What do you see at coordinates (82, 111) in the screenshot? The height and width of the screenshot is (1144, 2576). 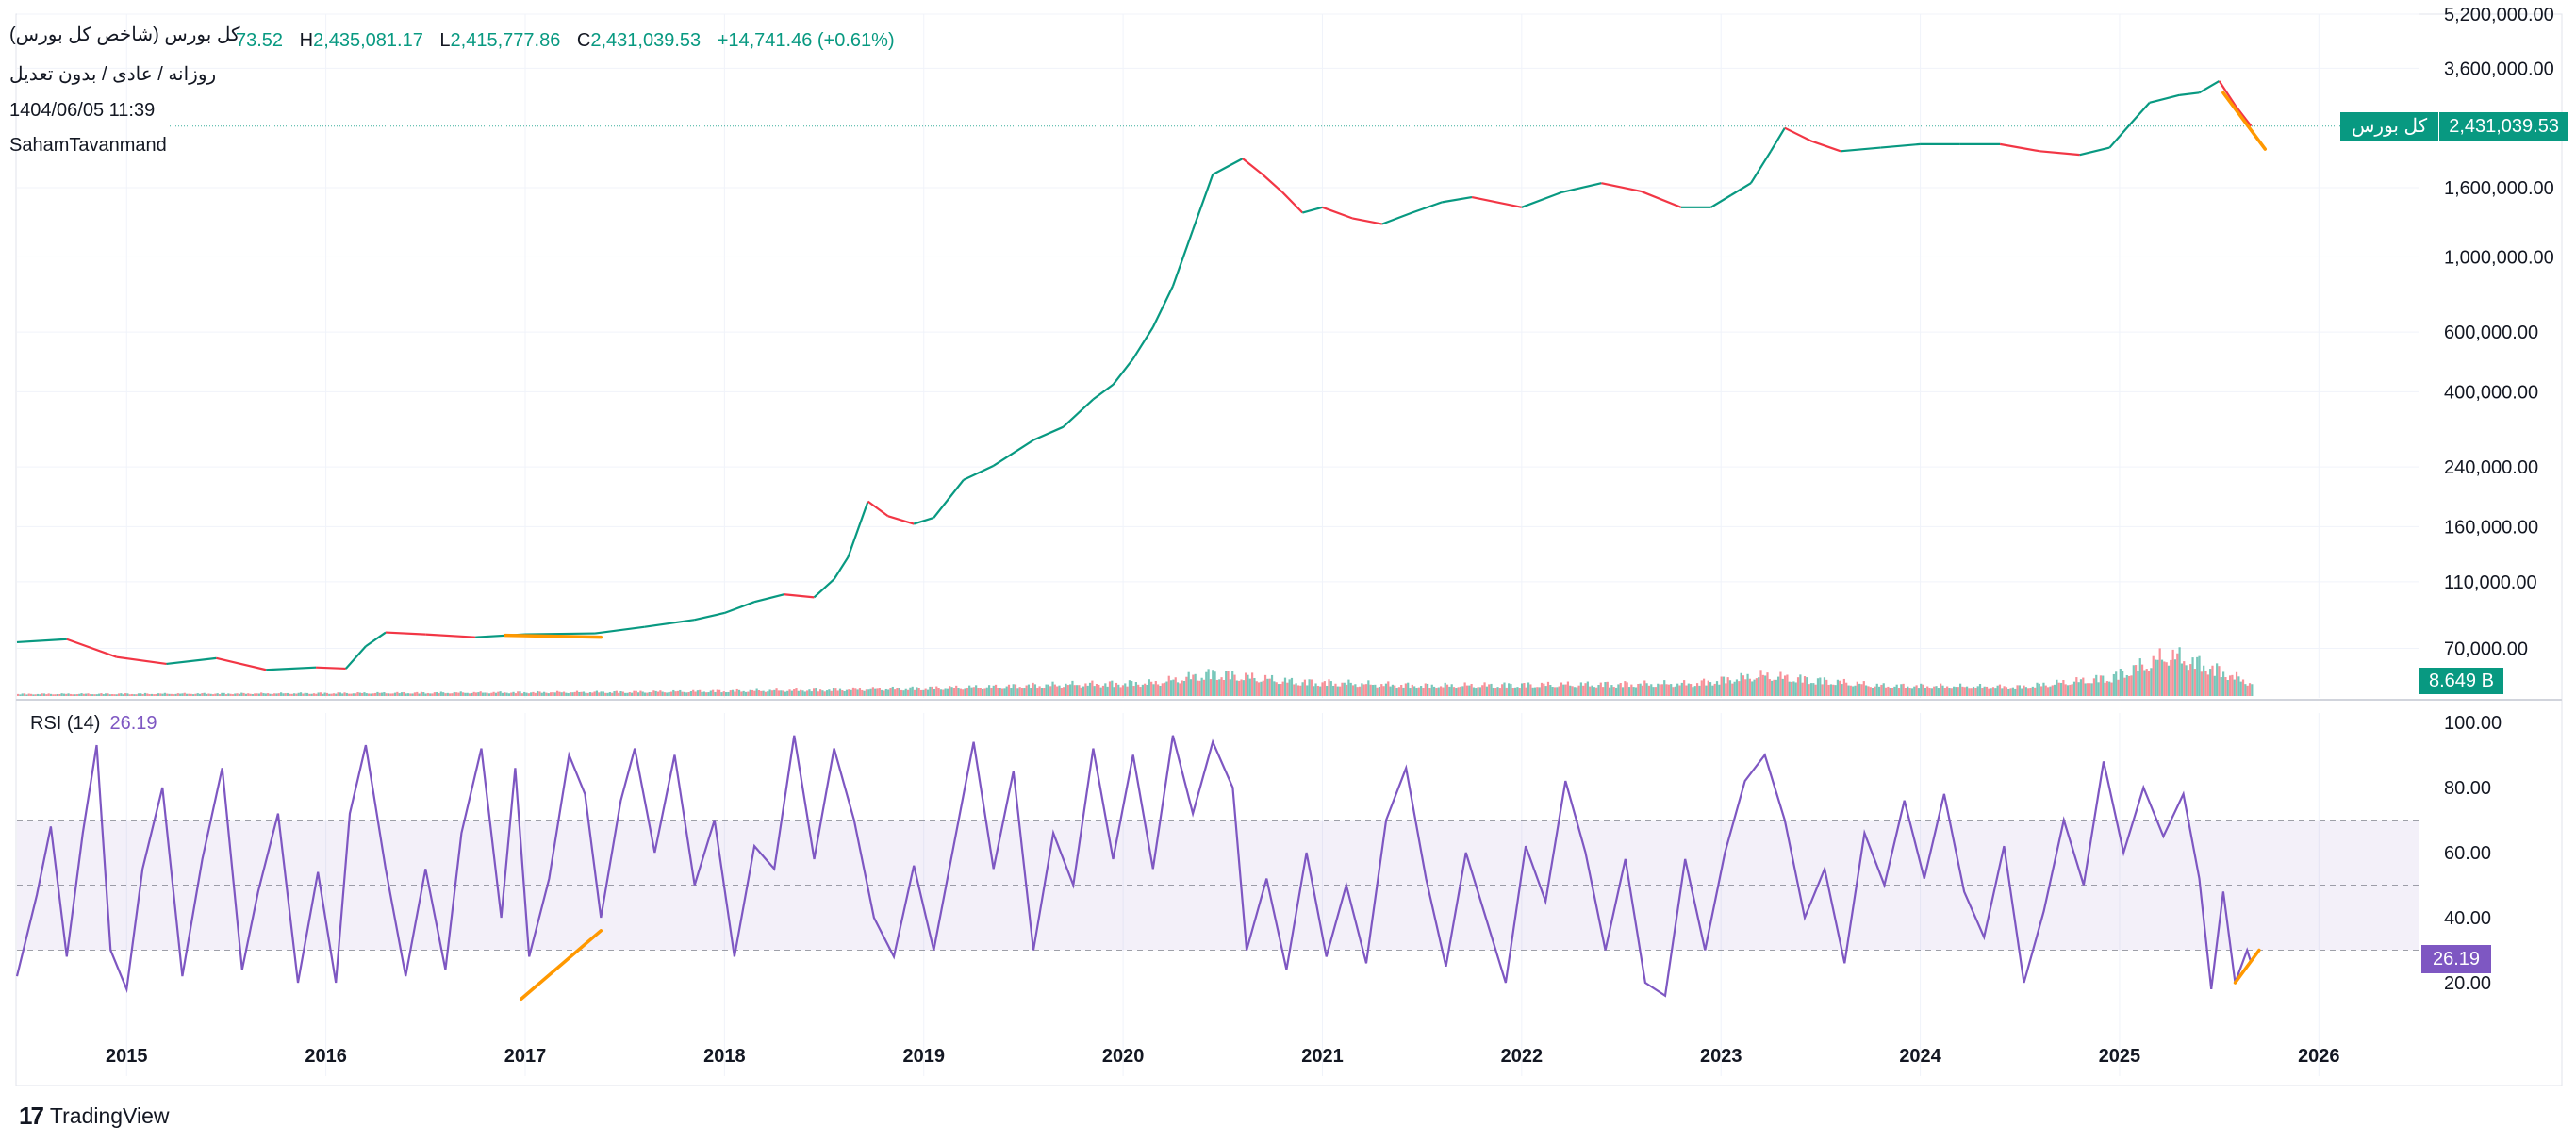 I see `datetime-label: 1404/06/05 11:39` at bounding box center [82, 111].